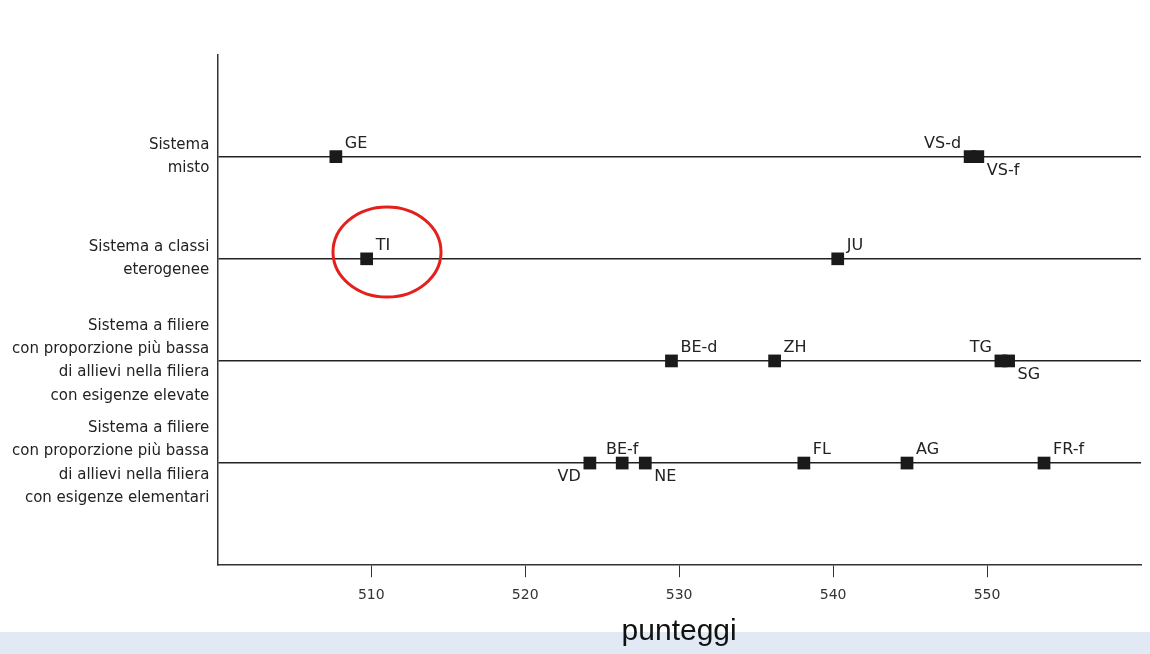 The image size is (1150, 654). I want to click on series-label: ZH, so click(795, 347).